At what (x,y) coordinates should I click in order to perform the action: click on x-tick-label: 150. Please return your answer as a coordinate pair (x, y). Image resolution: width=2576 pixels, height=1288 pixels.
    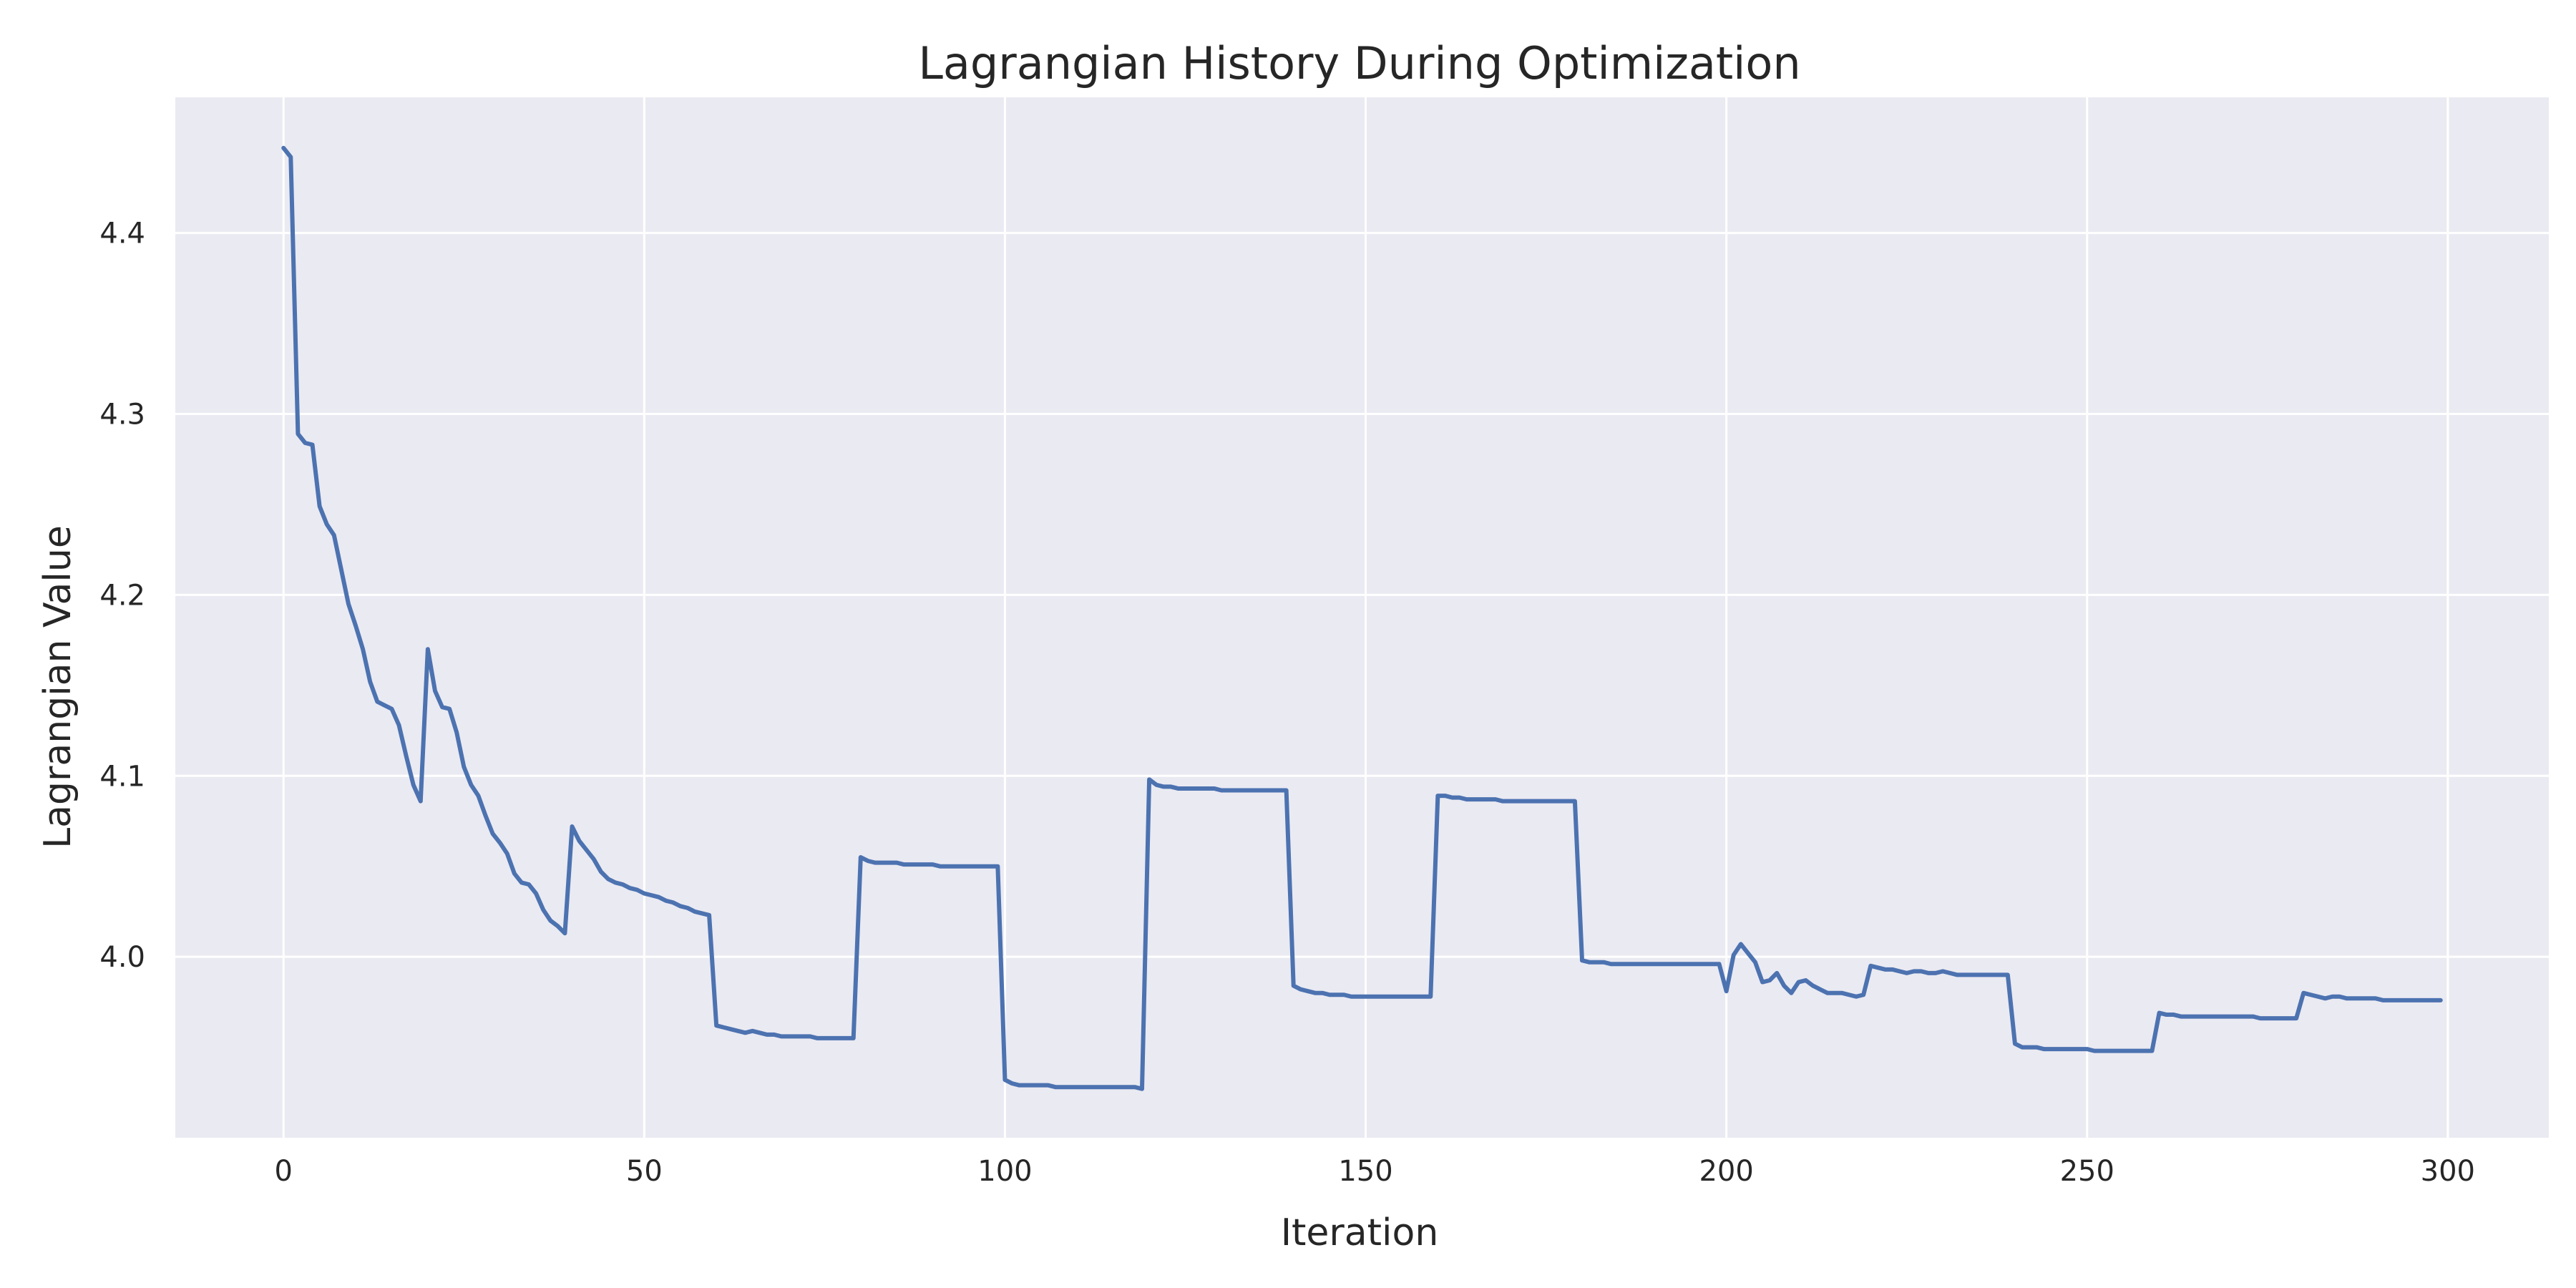
    Looking at the image, I should click on (1365, 1171).